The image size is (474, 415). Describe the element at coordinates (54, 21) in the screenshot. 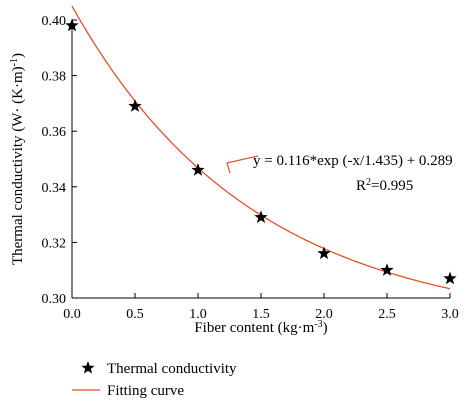

I see `y-tick-label: 0.40` at that location.